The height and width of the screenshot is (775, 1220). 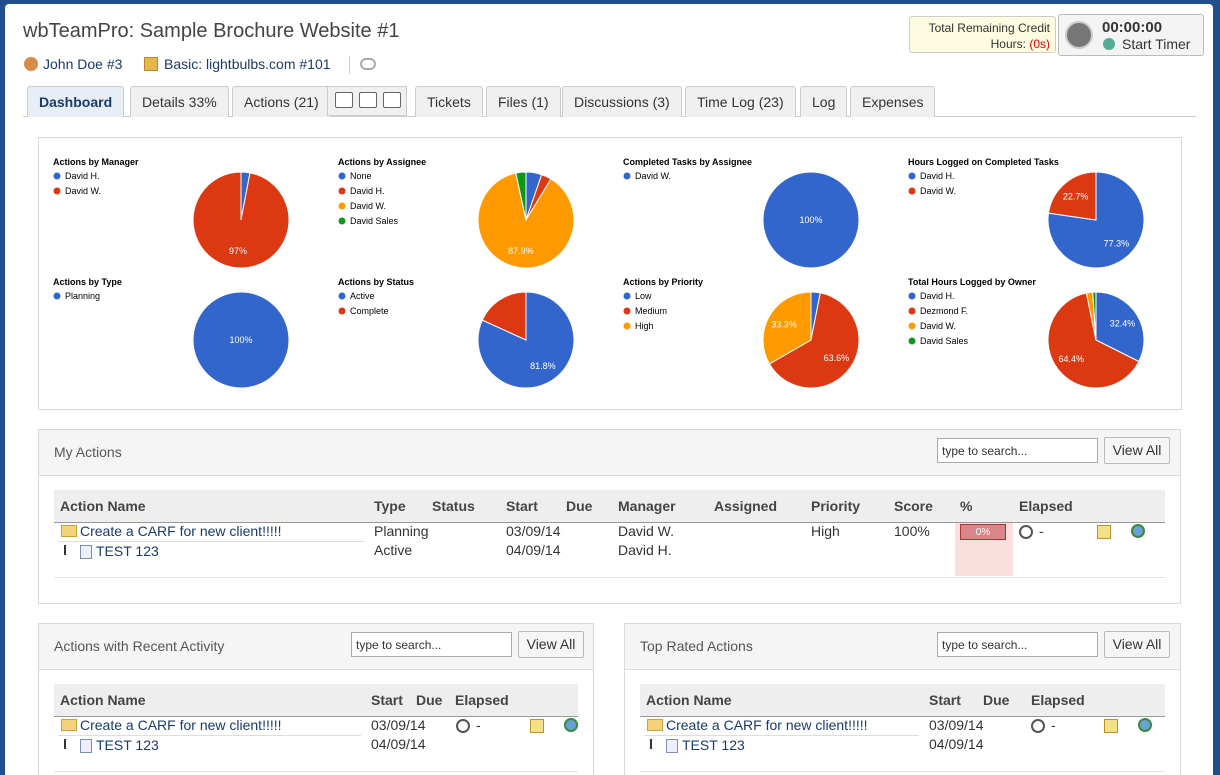 What do you see at coordinates (69, 531) in the screenshot?
I see `folder-icon` at bounding box center [69, 531].